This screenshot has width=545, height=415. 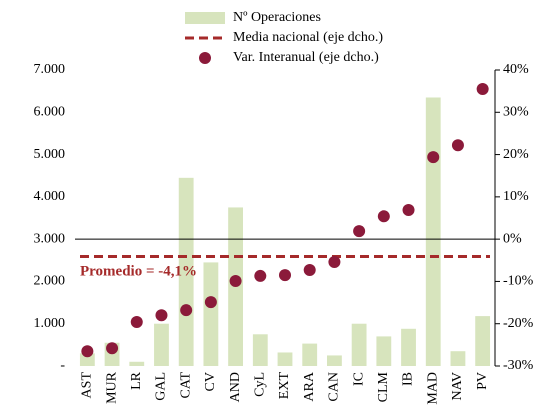 I want to click on x-tick-label: CyL, so click(x=260, y=384).